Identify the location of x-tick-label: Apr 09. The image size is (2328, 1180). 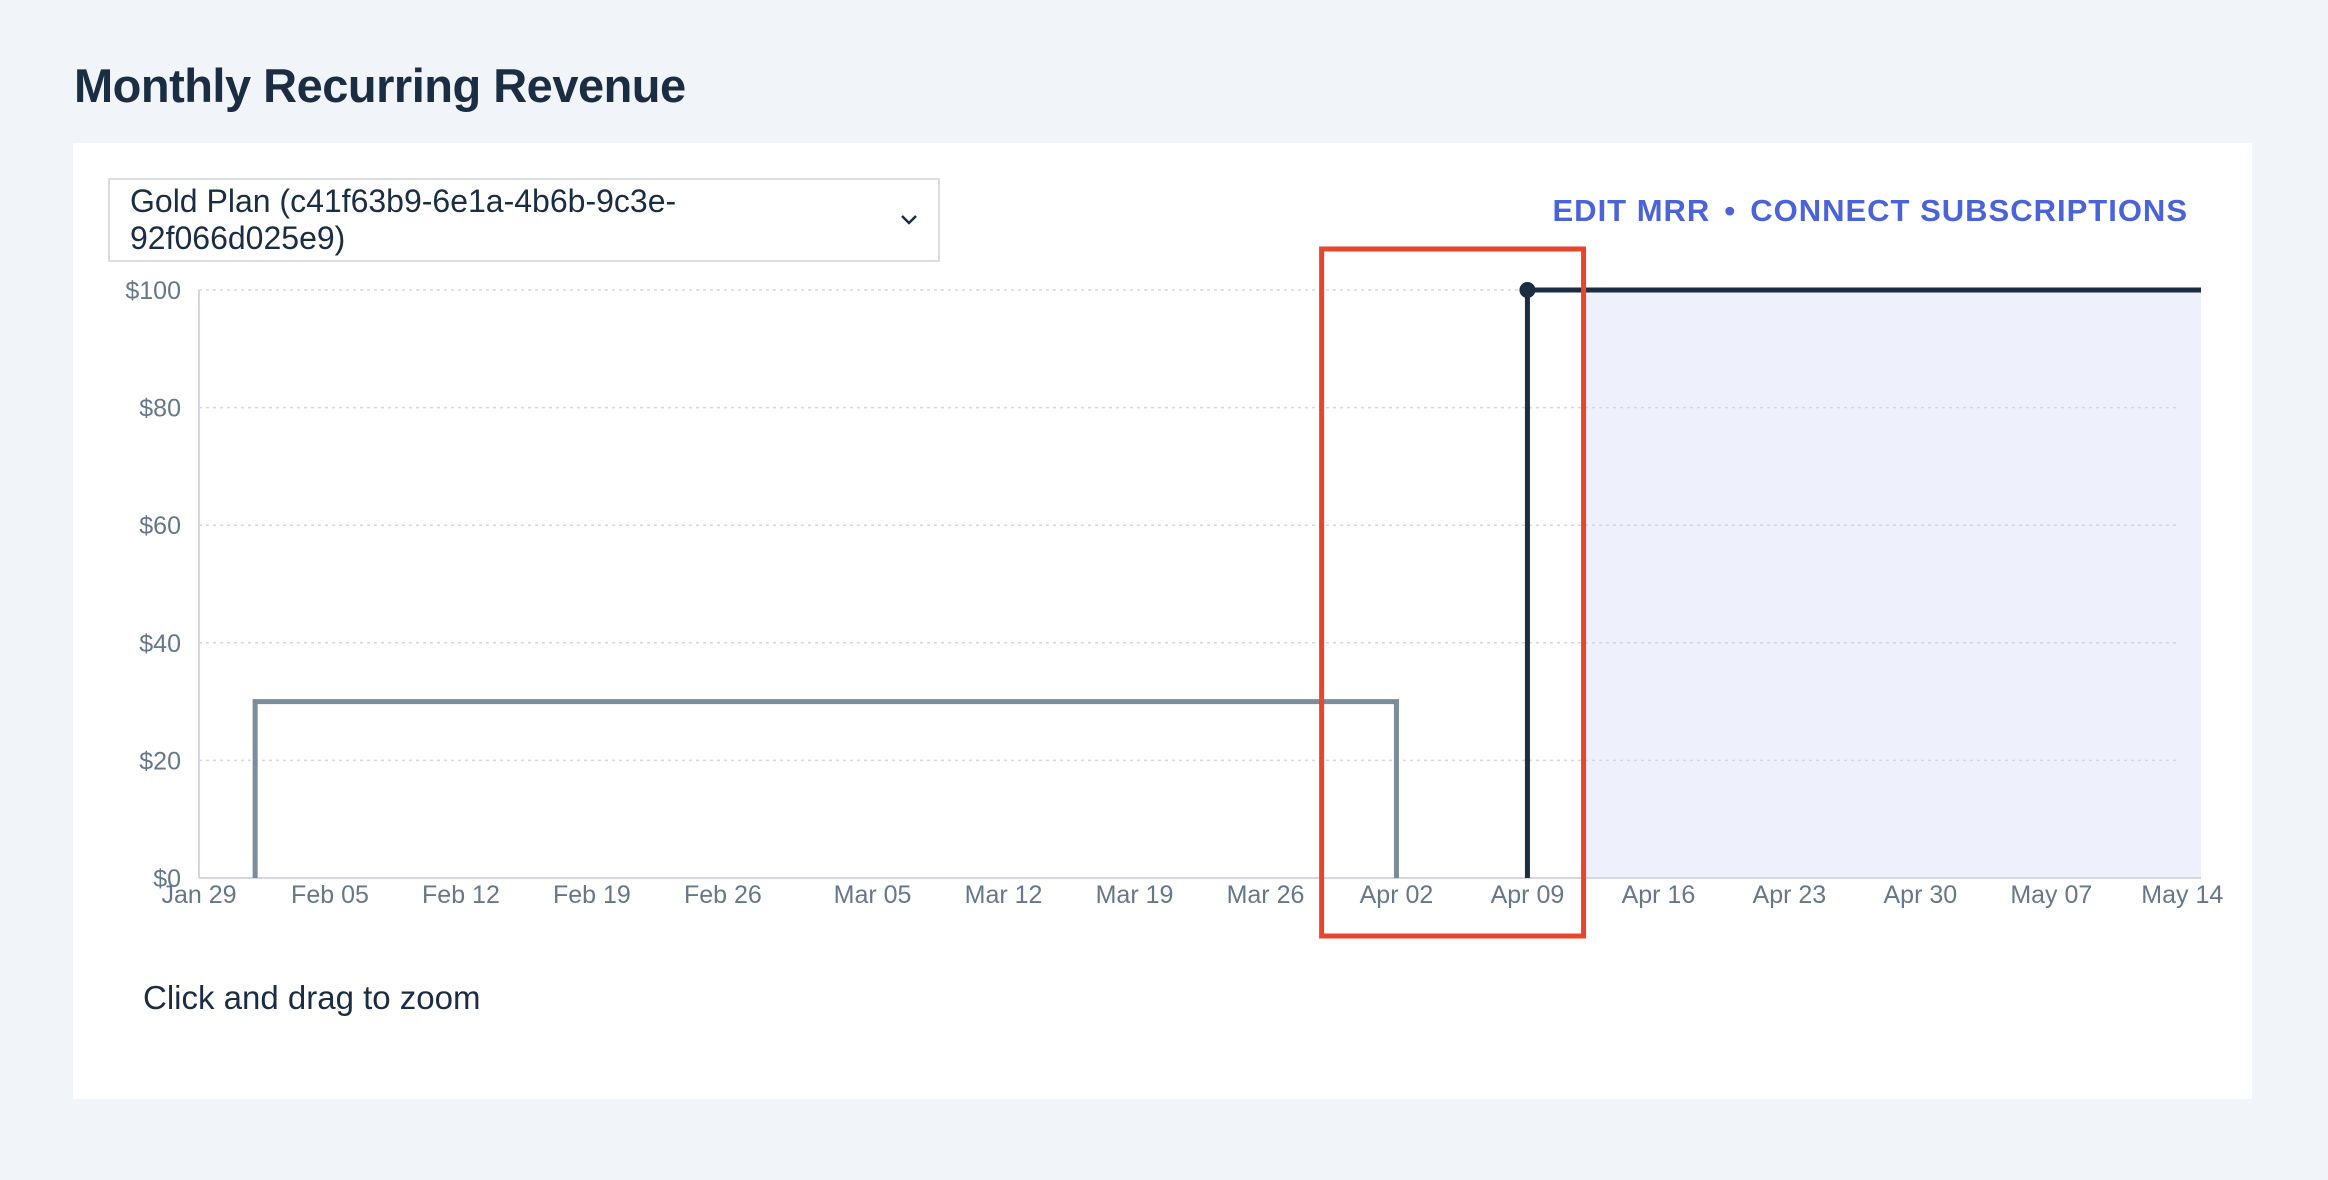
(1528, 895).